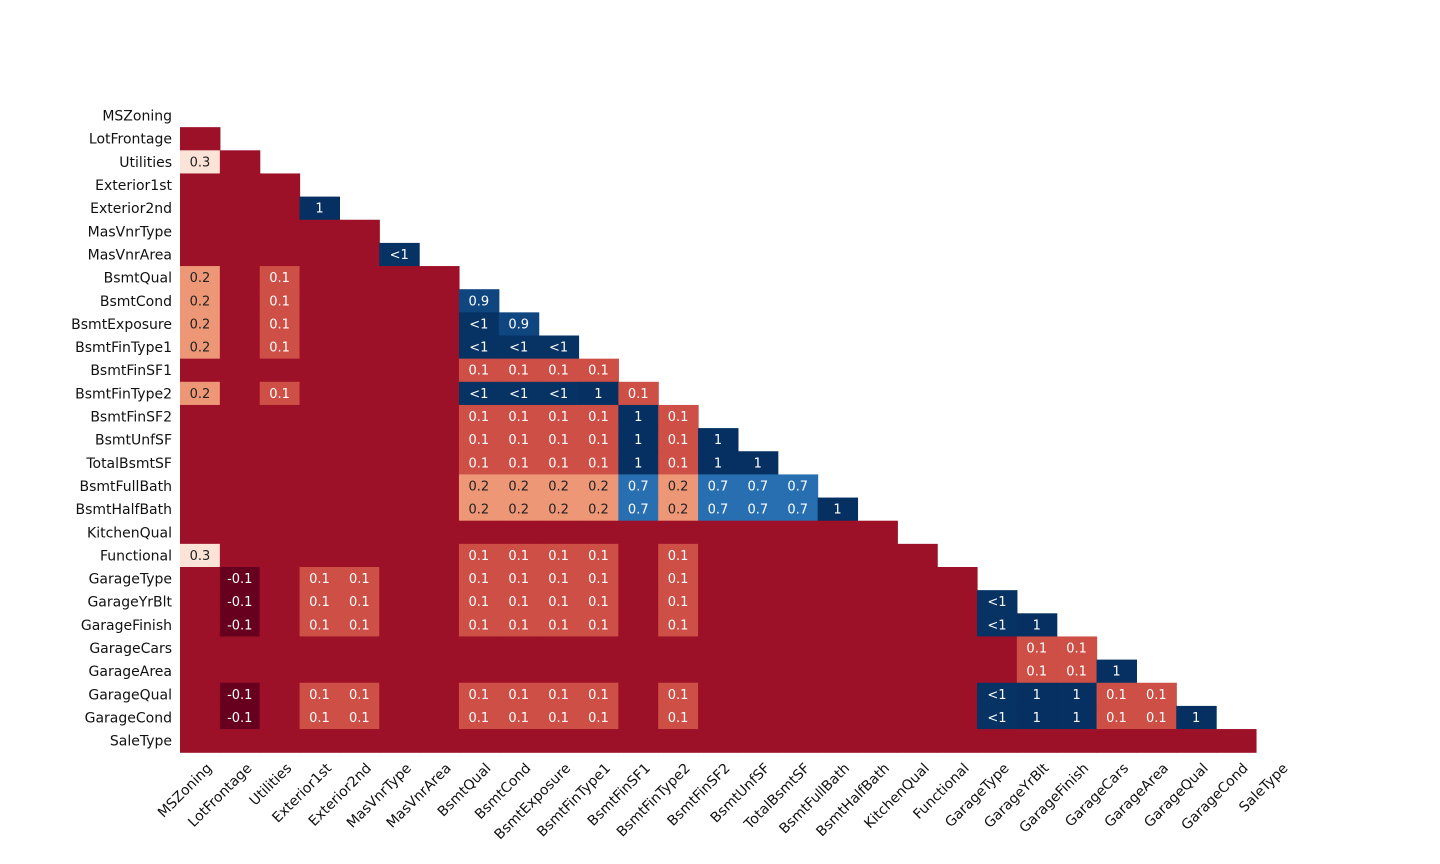  I want to click on row-label-Exterior2nd: Exterior2nd, so click(131, 209).